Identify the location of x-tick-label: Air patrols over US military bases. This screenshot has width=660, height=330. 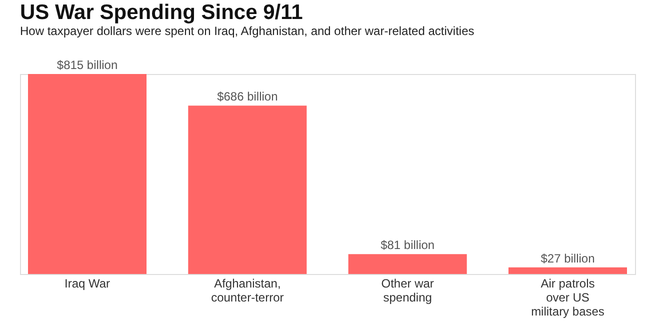
(567, 297).